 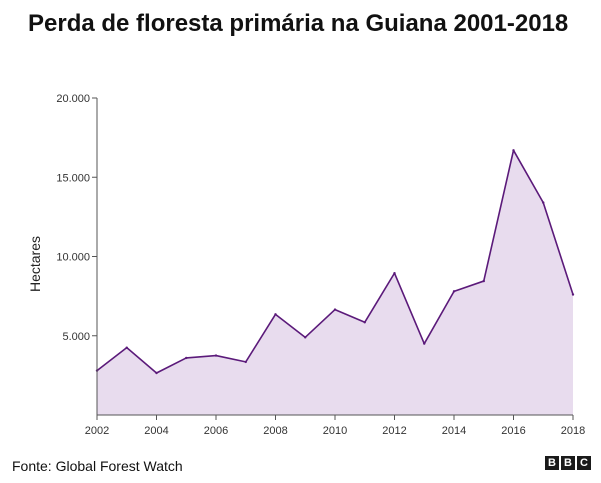 I want to click on y-tick-label: 5.000, so click(x=76, y=337).